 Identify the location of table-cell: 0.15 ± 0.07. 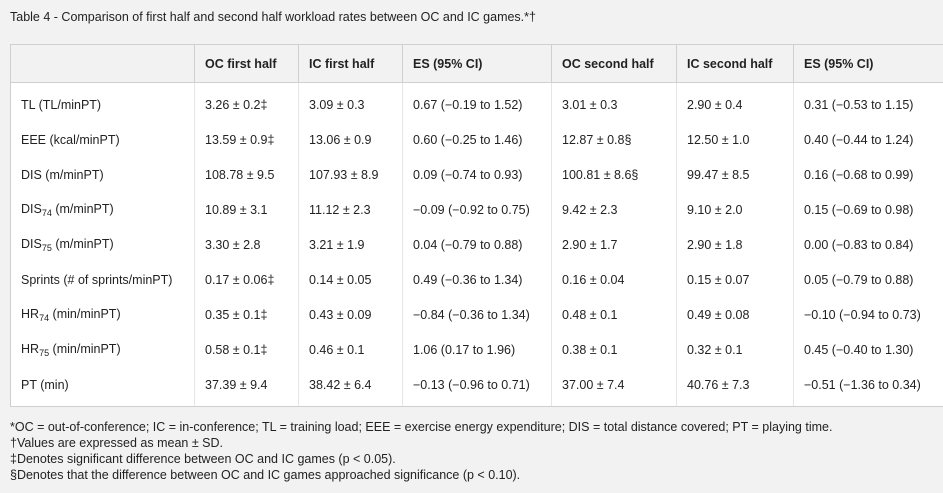
(735, 279).